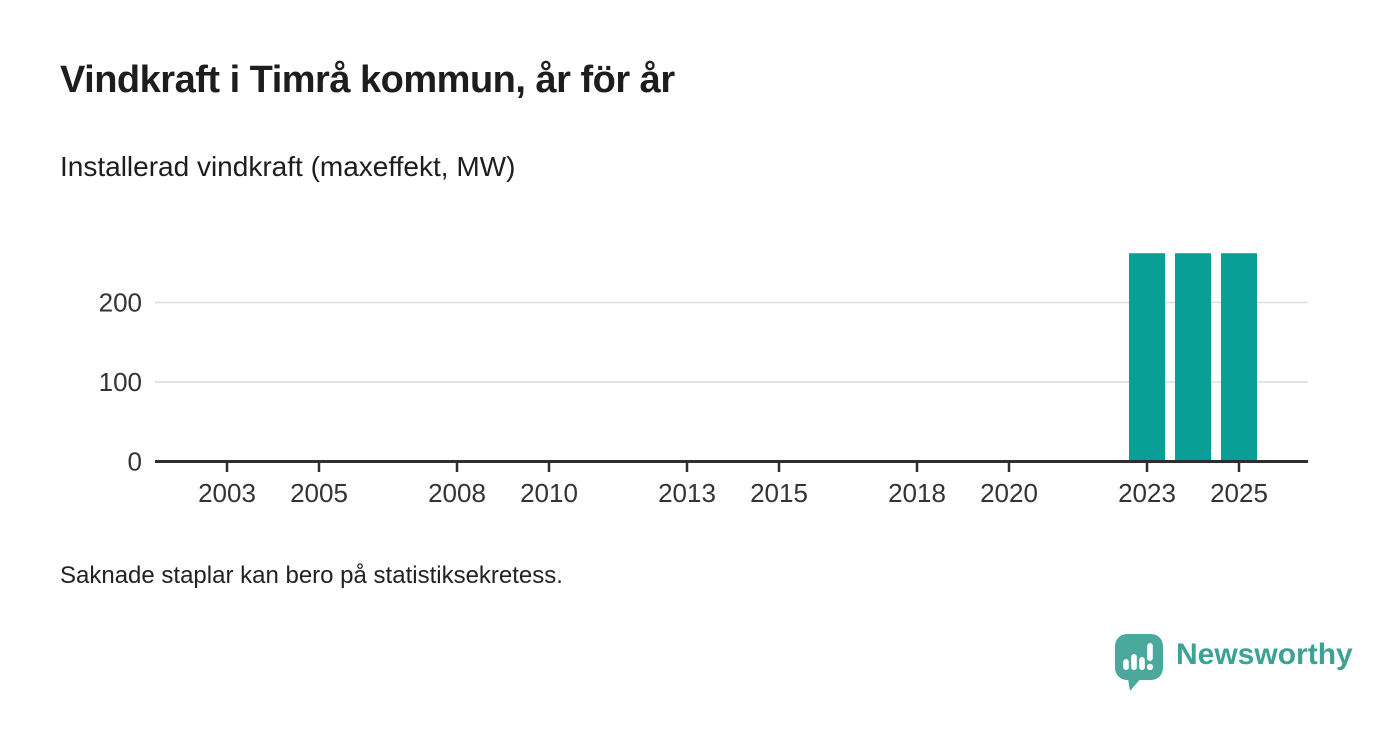  I want to click on y-tick-label-0: 0, so click(135, 462).